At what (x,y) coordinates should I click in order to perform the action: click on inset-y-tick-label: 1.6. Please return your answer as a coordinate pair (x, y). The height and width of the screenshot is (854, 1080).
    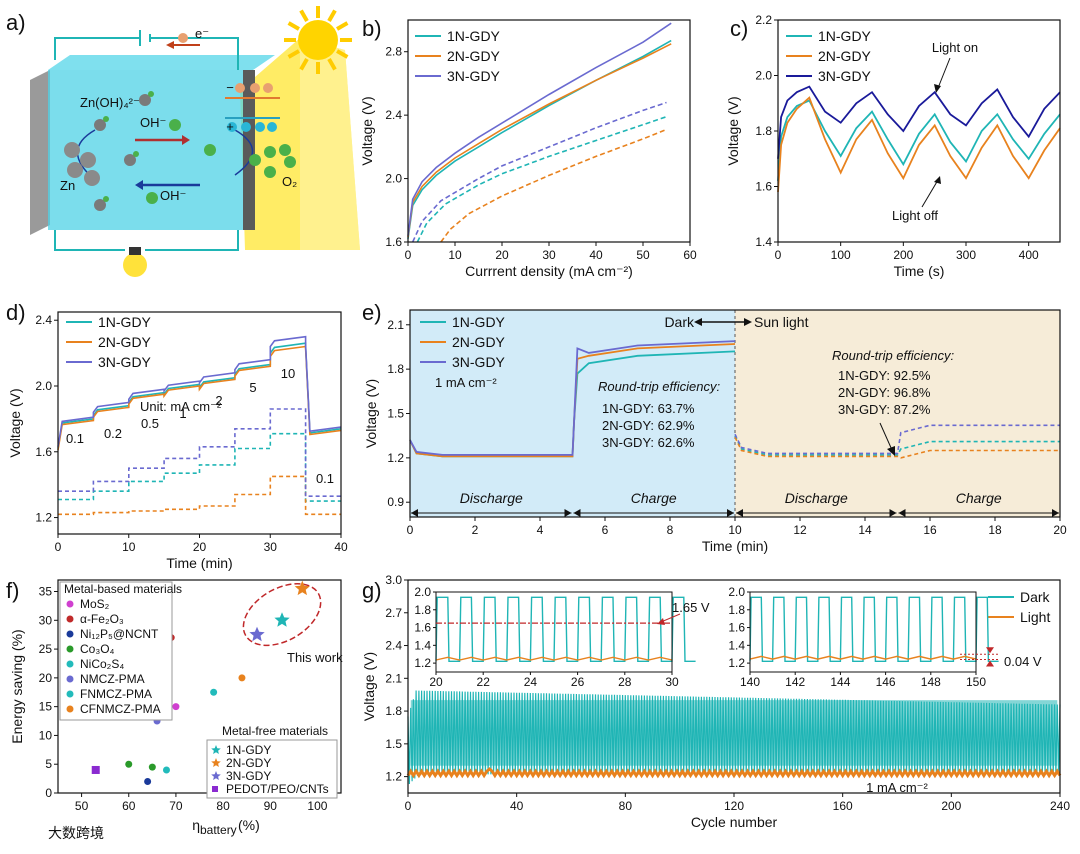
    Looking at the image, I should click on (736, 628).